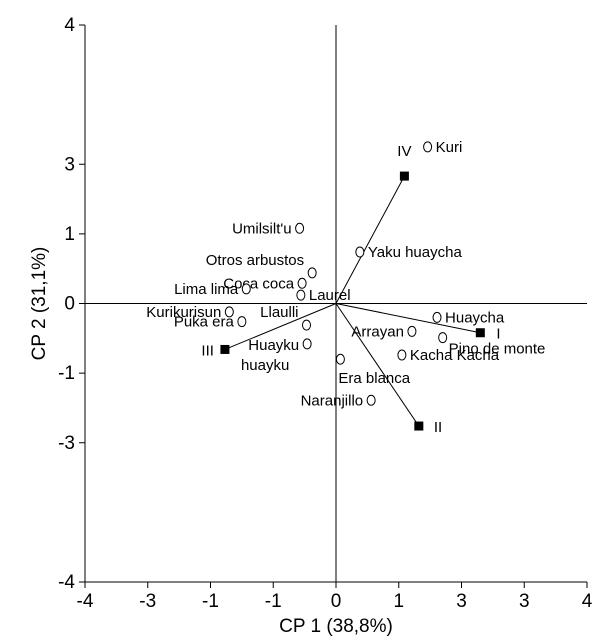 Image resolution: width=604 pixels, height=643 pixels. I want to click on point-label: Naranjillo, so click(332, 400).